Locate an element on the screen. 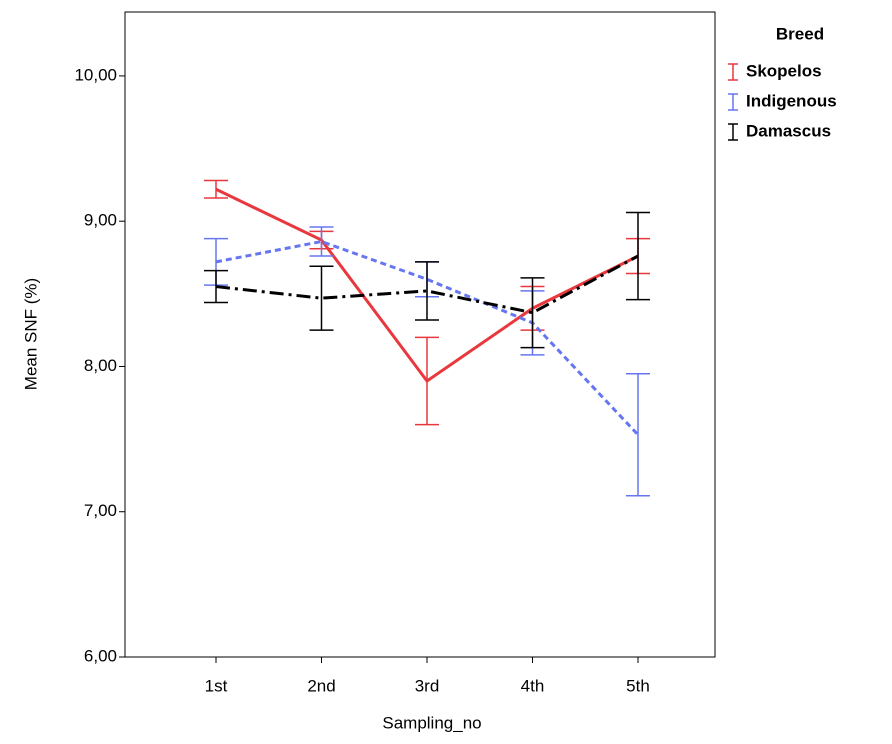  y-tick-label: 7,00 is located at coordinates (100, 510).